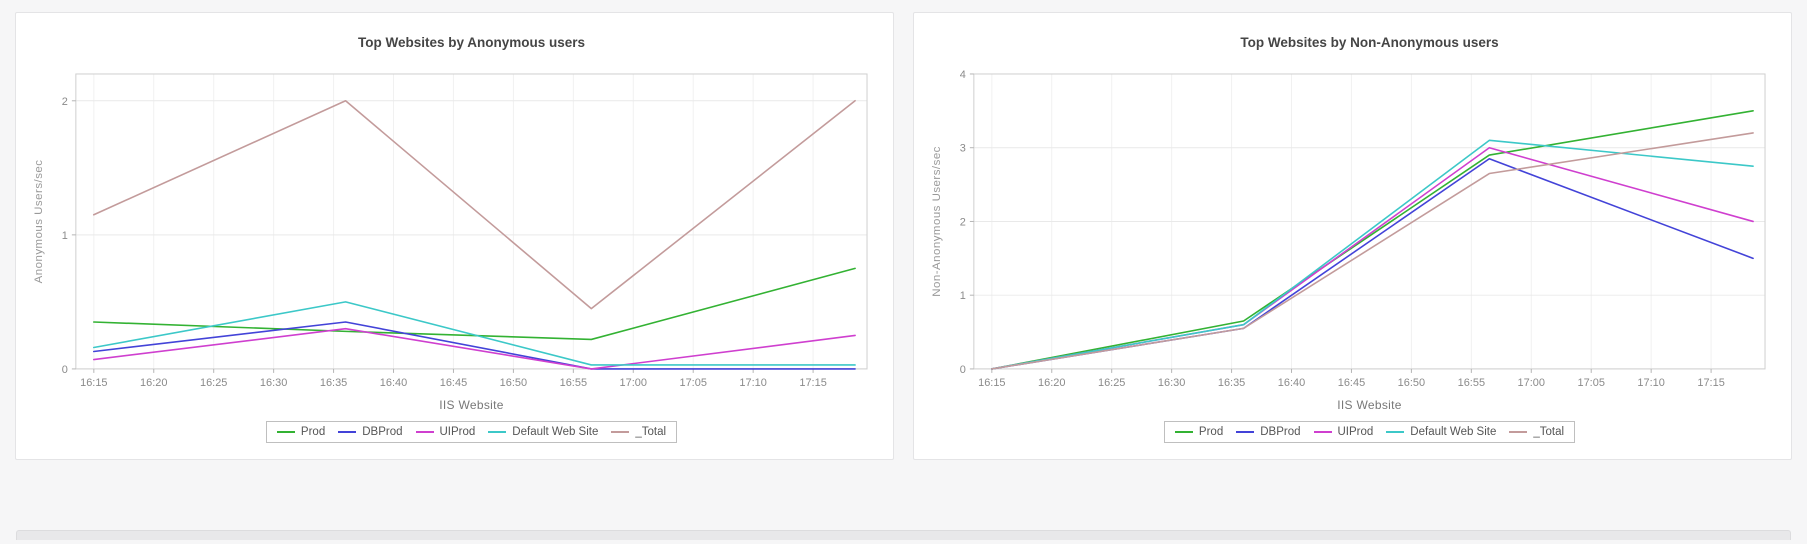 This screenshot has height=544, width=1807. What do you see at coordinates (1369, 42) in the screenshot?
I see `chart-title-non-anonymous: Top Websites by Non-Anonymous users` at bounding box center [1369, 42].